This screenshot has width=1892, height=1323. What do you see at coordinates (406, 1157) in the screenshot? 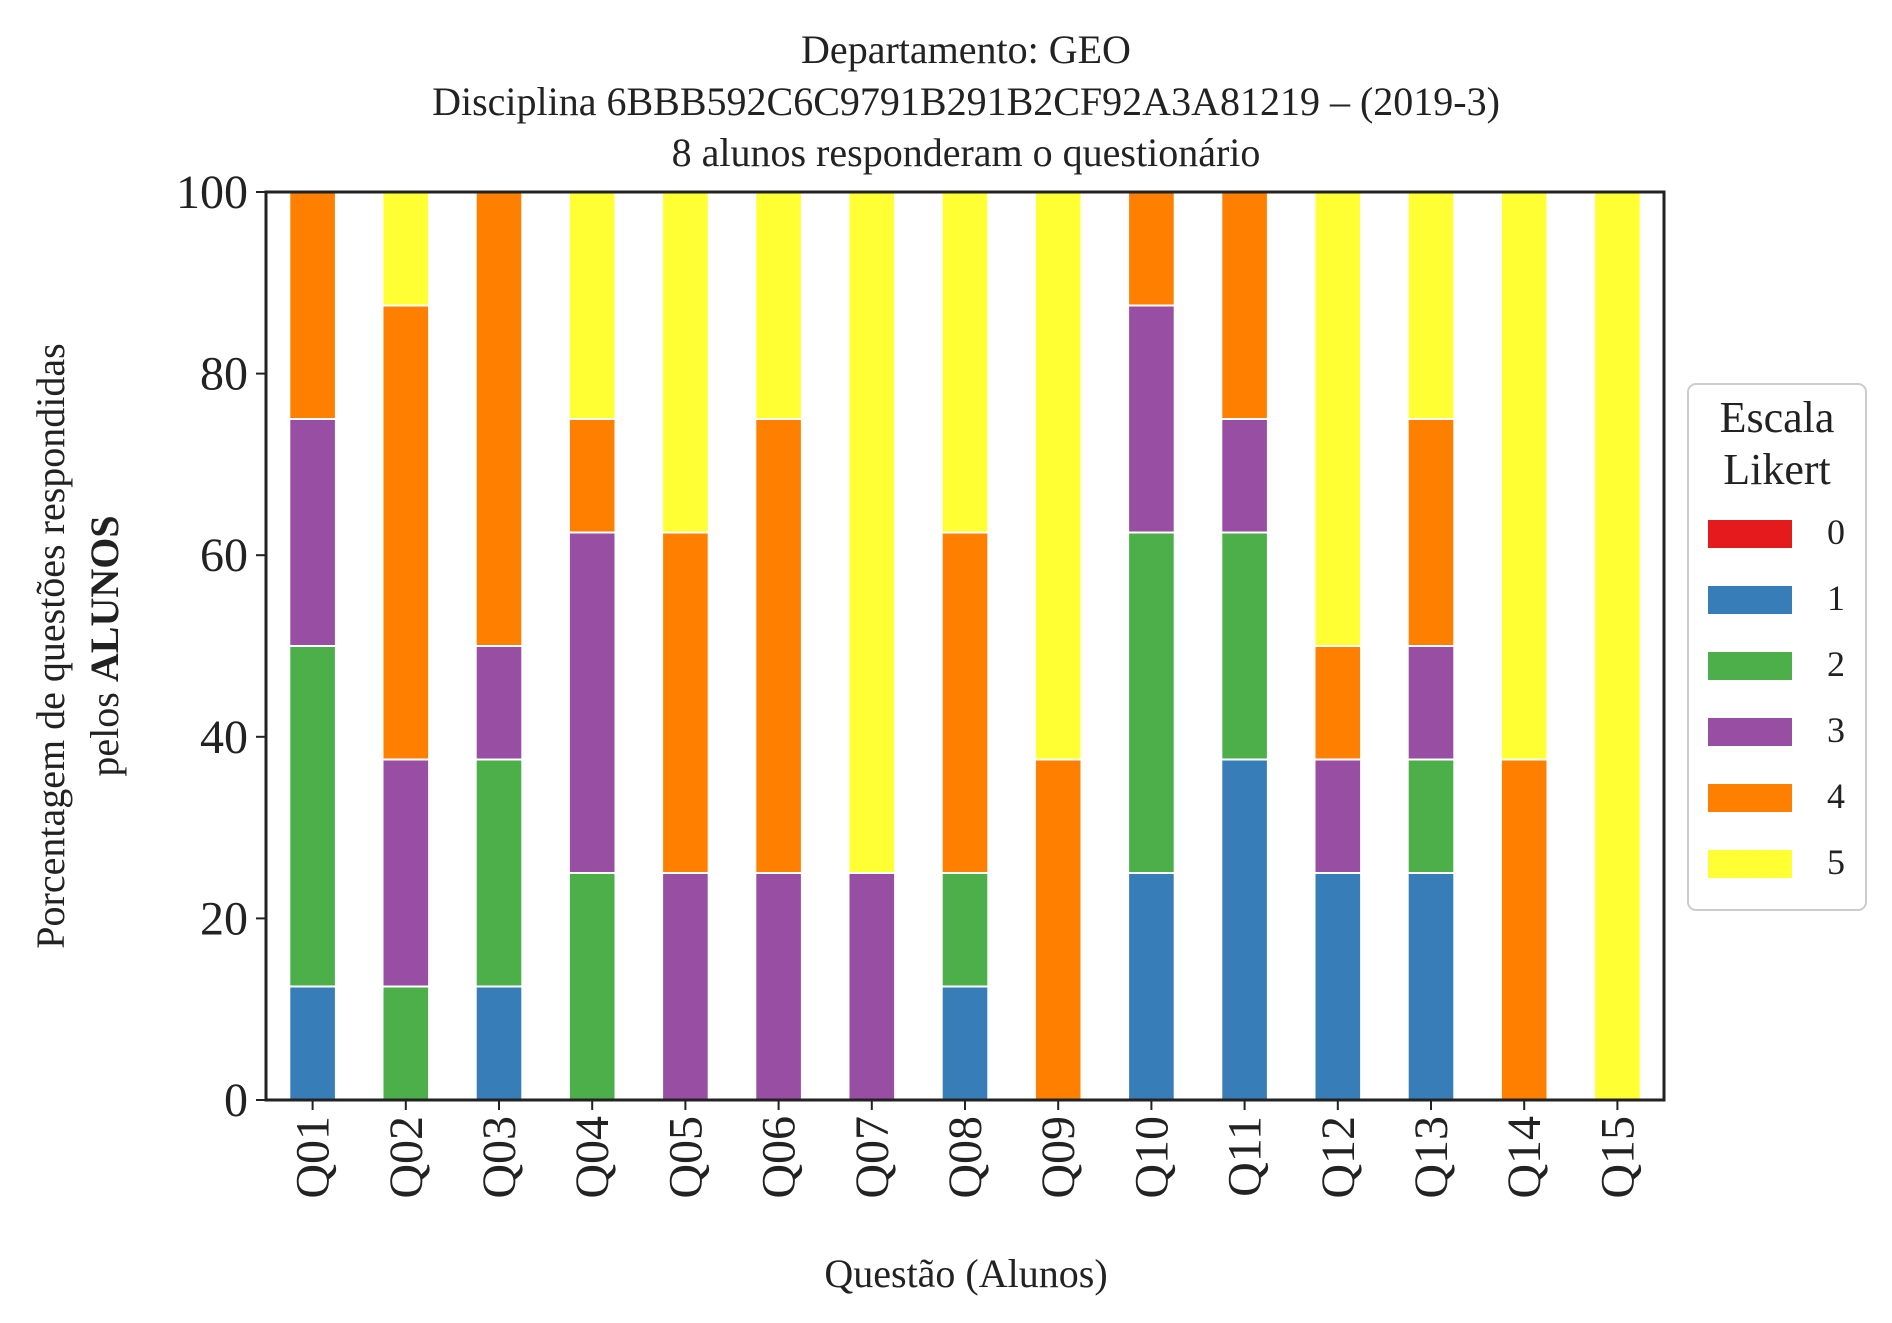
I see `x-tick-label-Q02: Q02` at bounding box center [406, 1157].